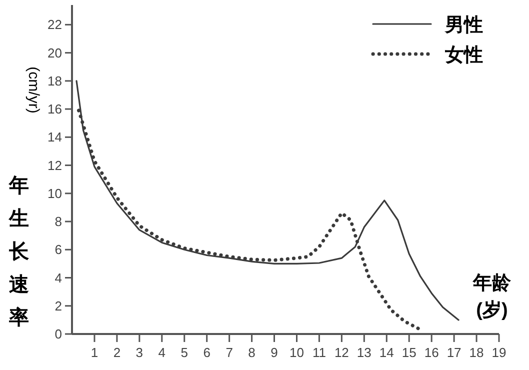 The image size is (529, 370). Describe the element at coordinates (386, 352) in the screenshot. I see `x-tick-label: 14` at that location.